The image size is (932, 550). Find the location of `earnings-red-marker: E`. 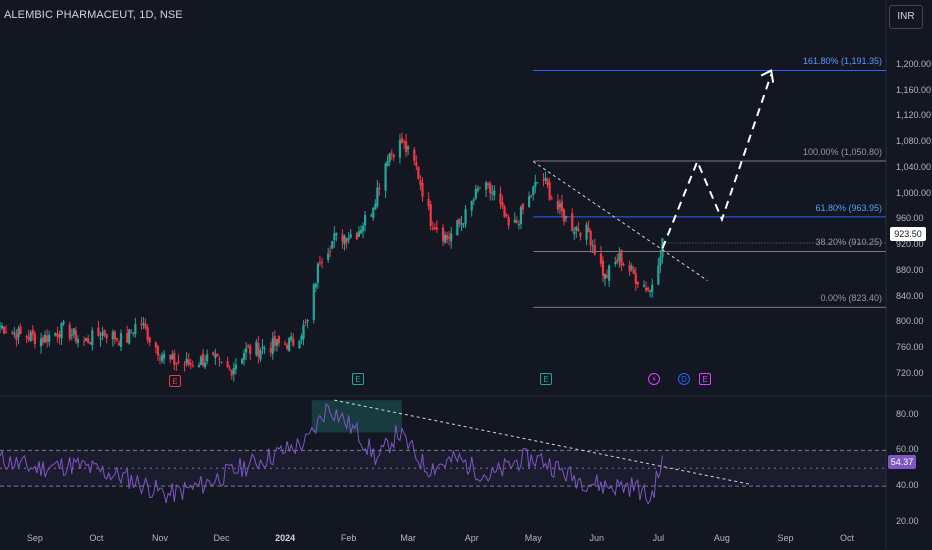

earnings-red-marker: E is located at coordinates (175, 381).